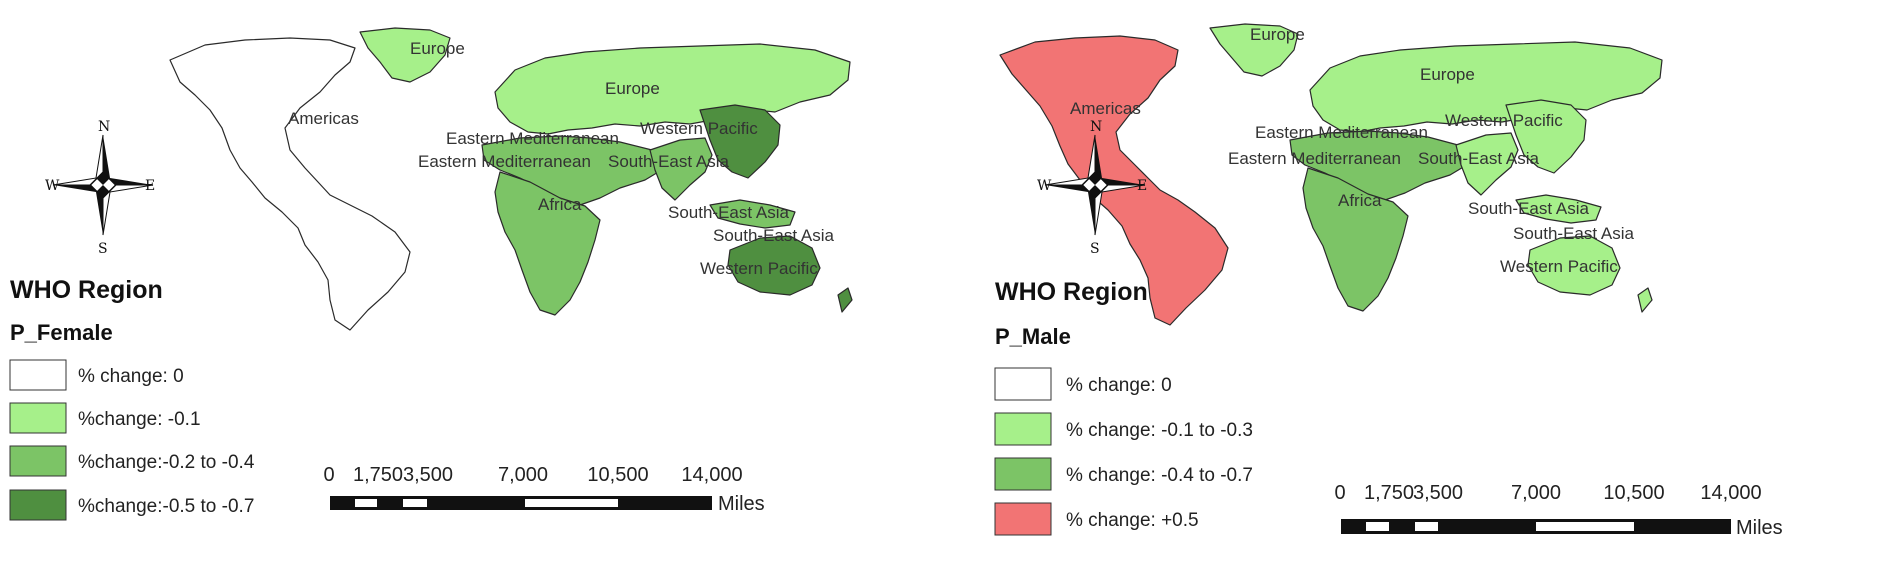  What do you see at coordinates (166, 462) in the screenshot?
I see `legend-label-2: %change:-0.2 to -0.4` at bounding box center [166, 462].